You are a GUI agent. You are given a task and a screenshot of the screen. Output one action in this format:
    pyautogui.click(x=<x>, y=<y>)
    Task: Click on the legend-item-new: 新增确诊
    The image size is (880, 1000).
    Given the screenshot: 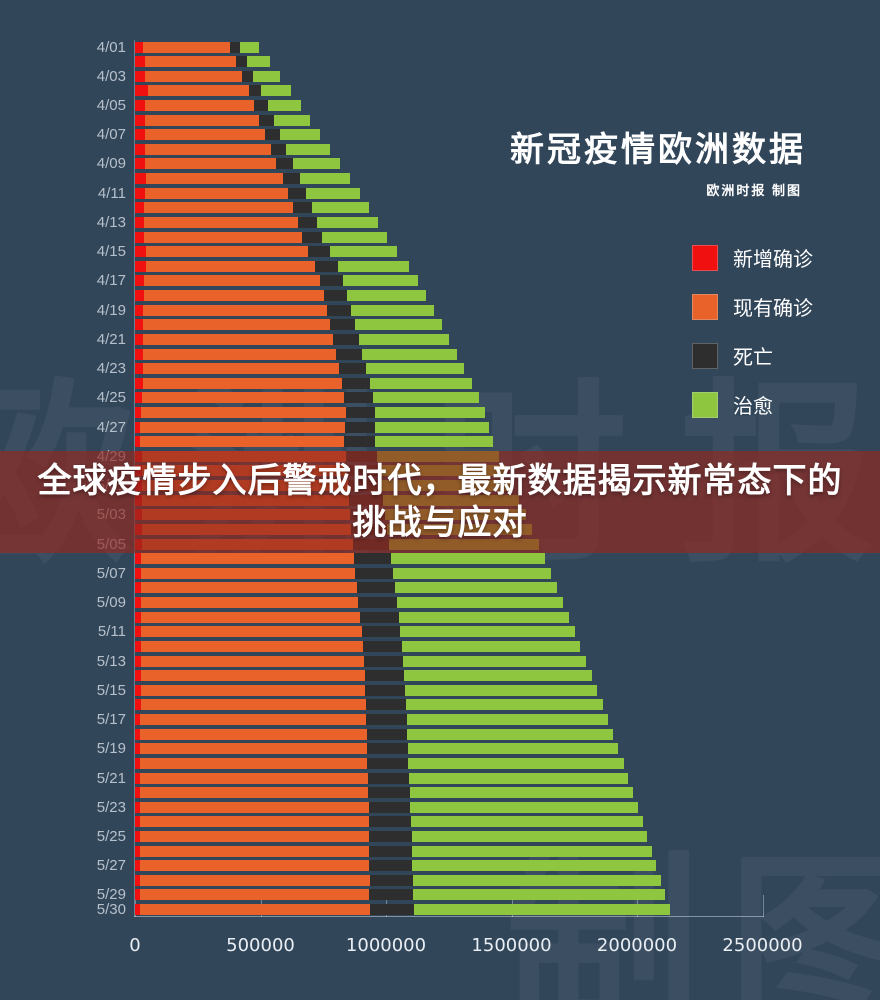 What is the action you would take?
    pyautogui.click(x=752, y=257)
    